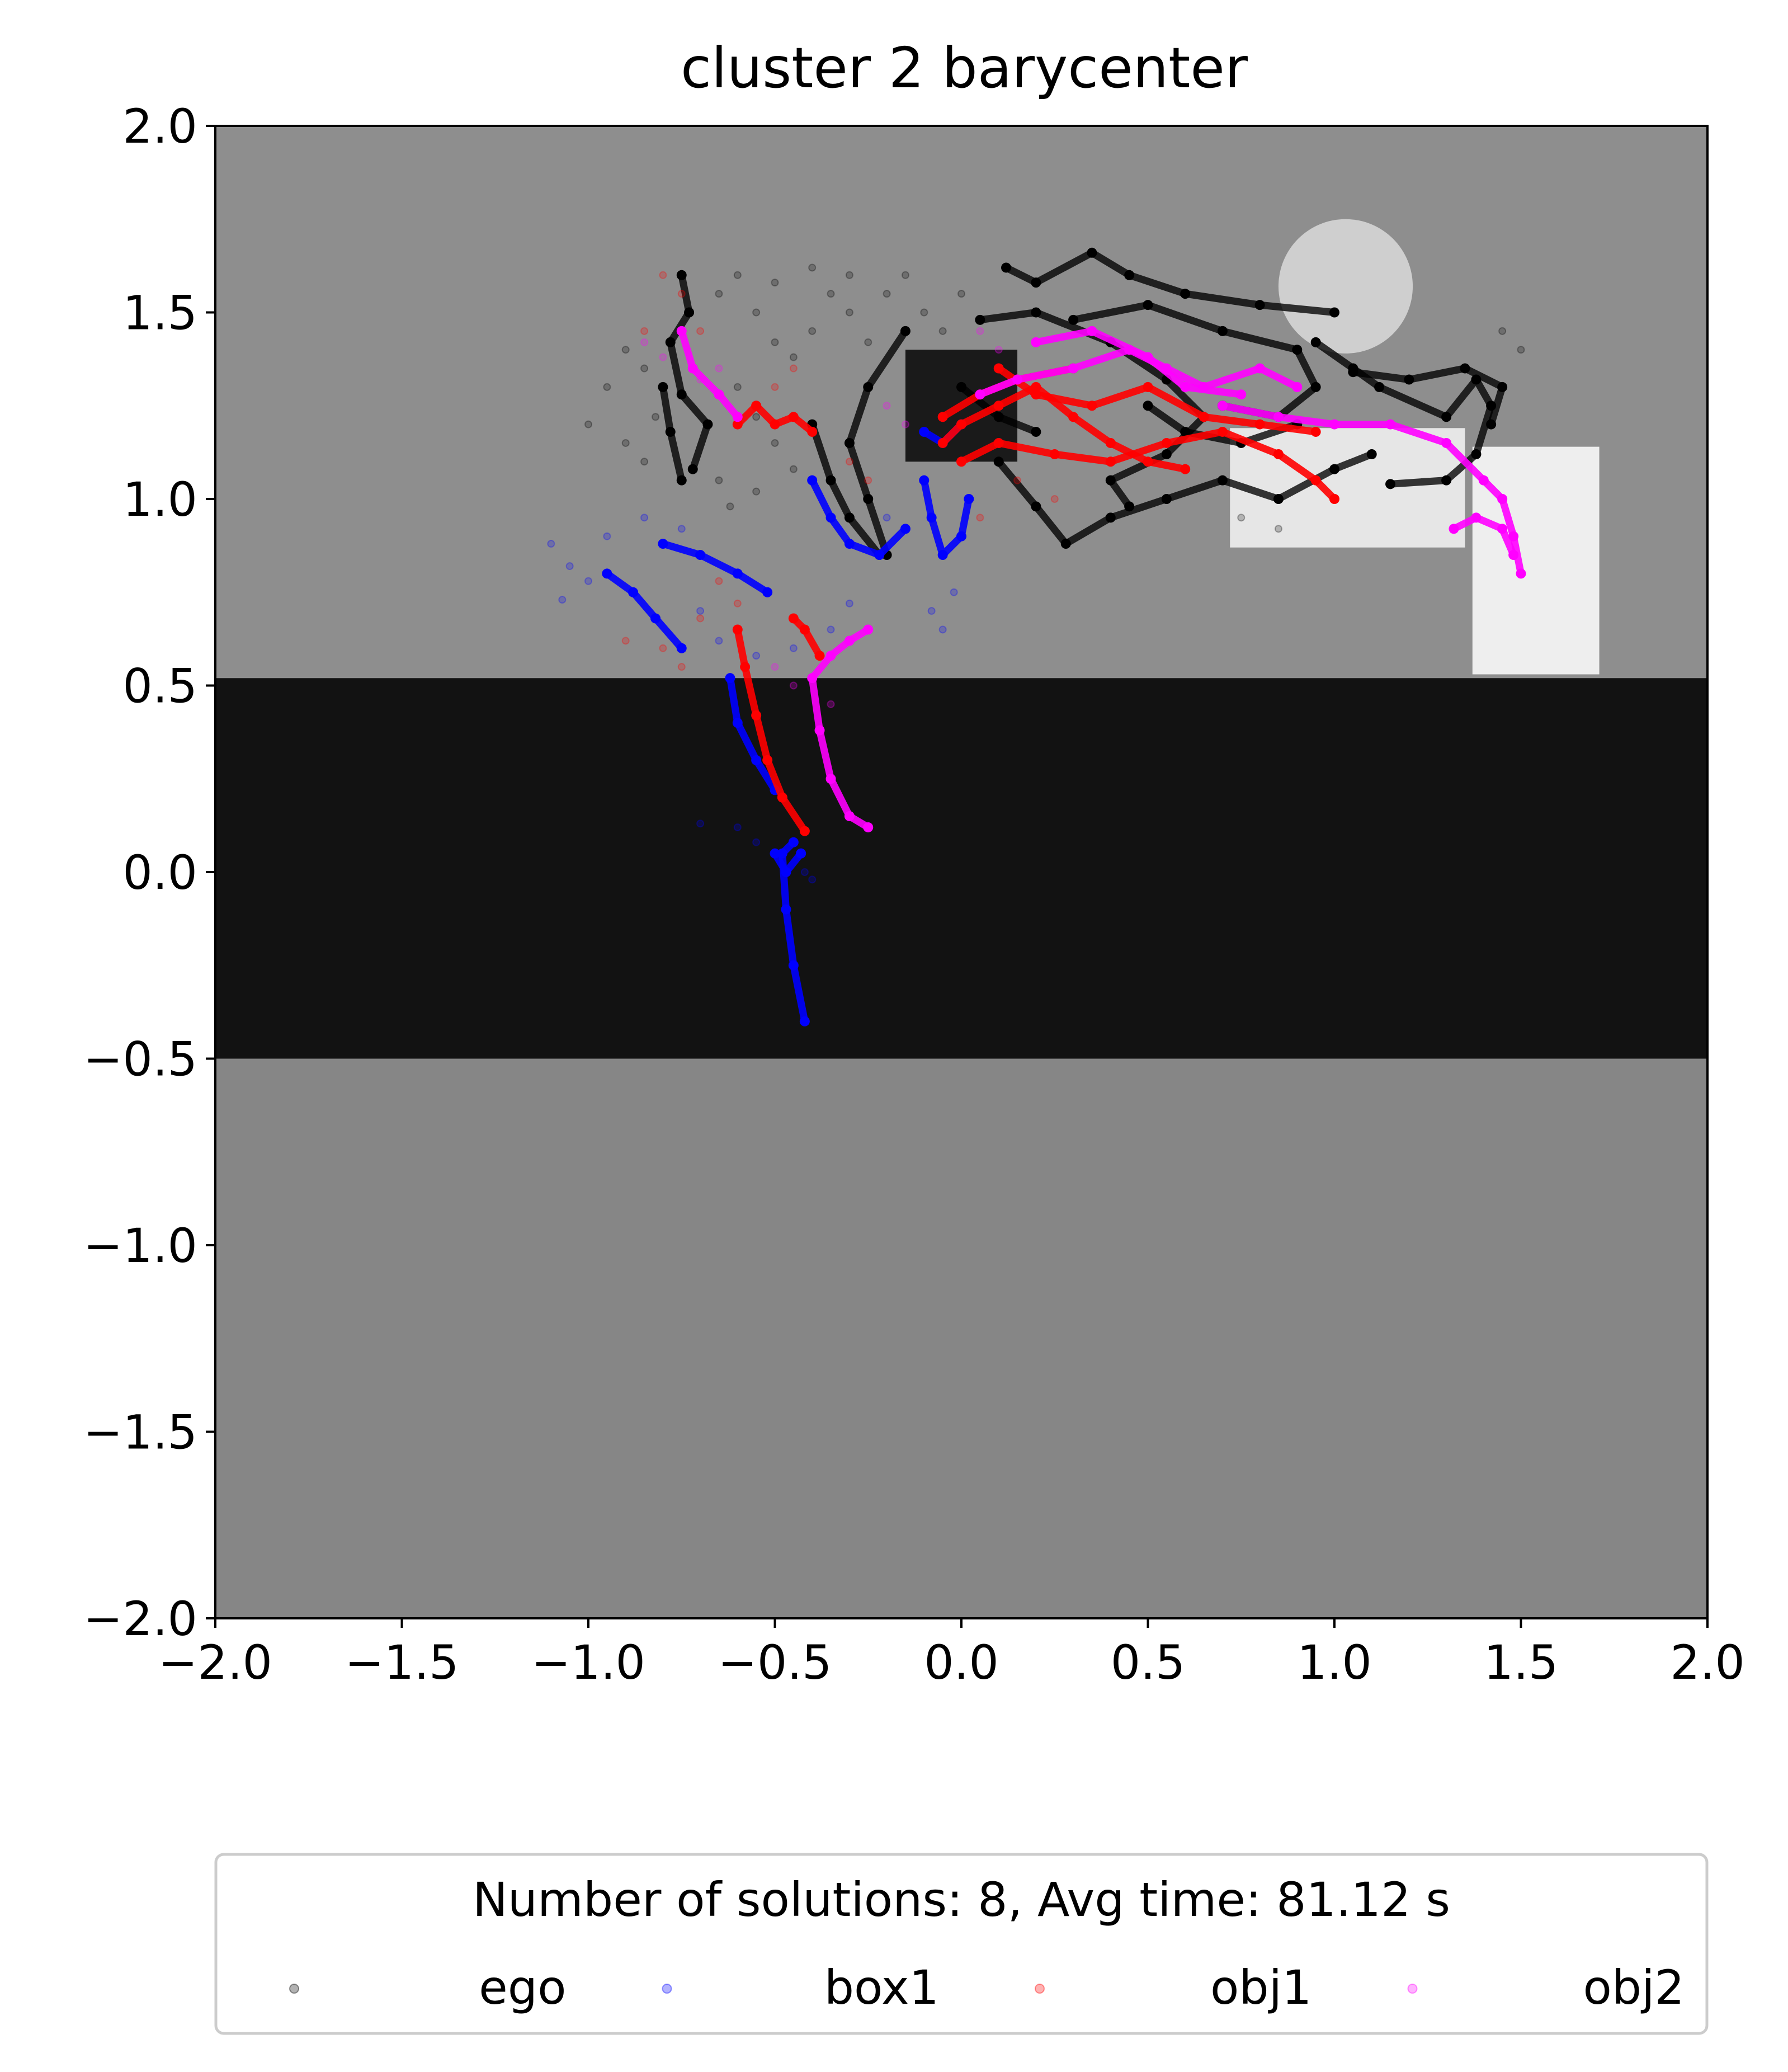 The height and width of the screenshot is (2072, 1788). What do you see at coordinates (402, 1662) in the screenshot?
I see `x-tick-label-1: −1.5` at bounding box center [402, 1662].